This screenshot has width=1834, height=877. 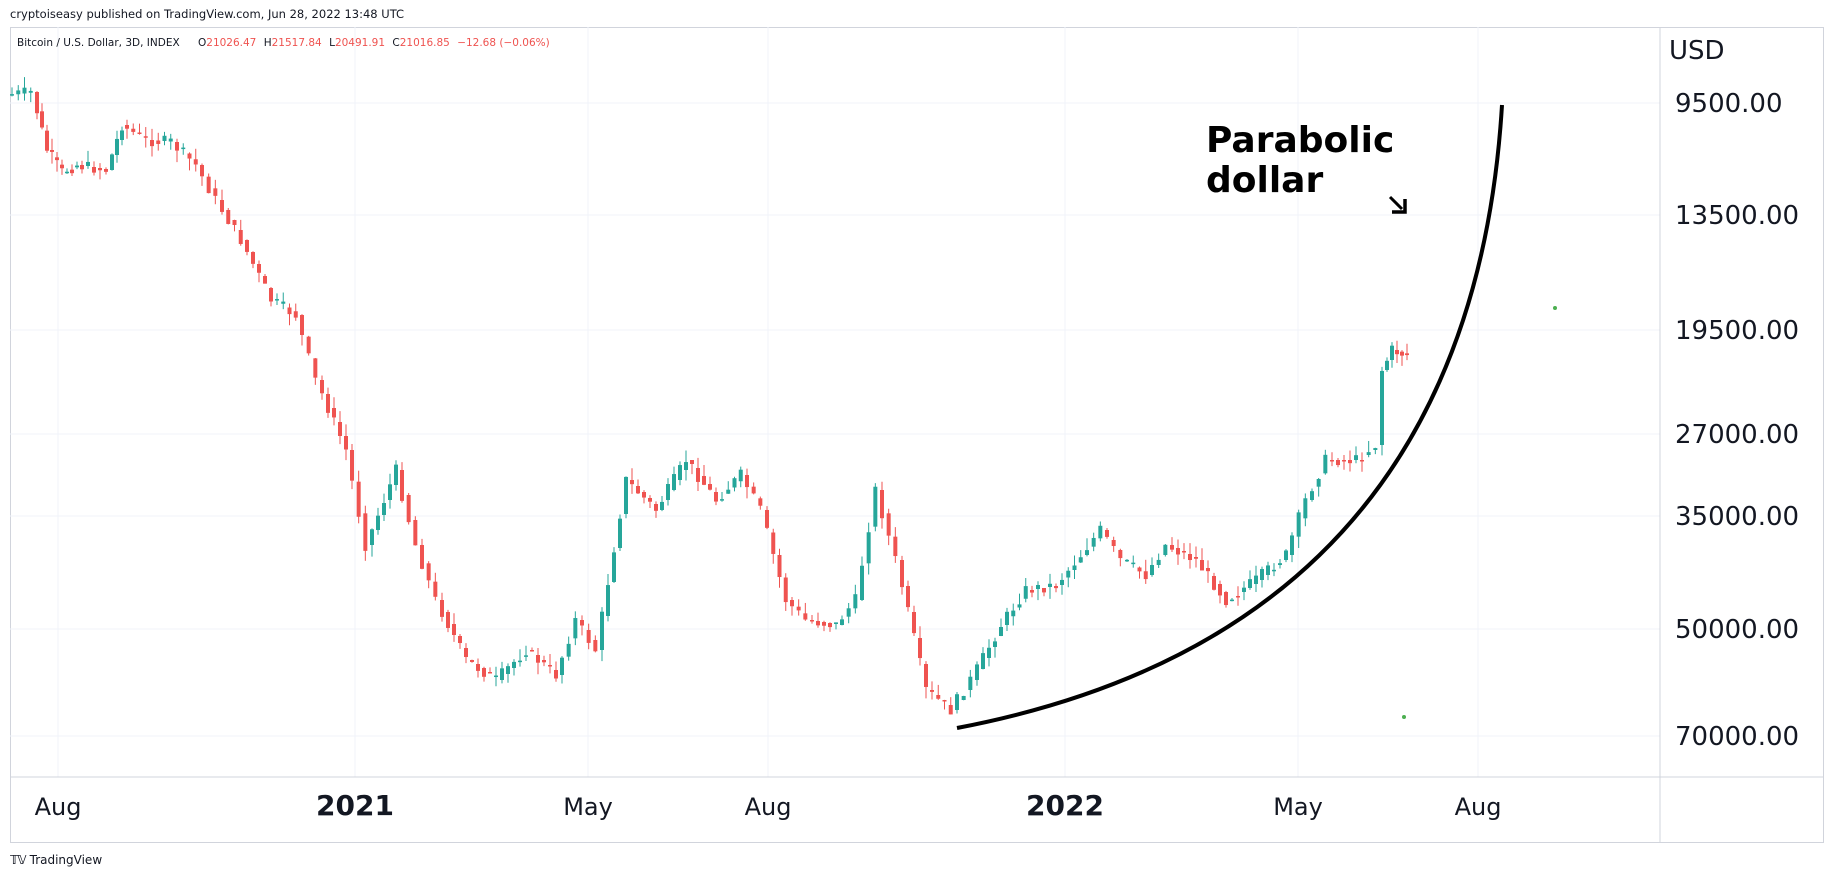 What do you see at coordinates (1737, 216) in the screenshot?
I see `price-tick-label: 13500.00` at bounding box center [1737, 216].